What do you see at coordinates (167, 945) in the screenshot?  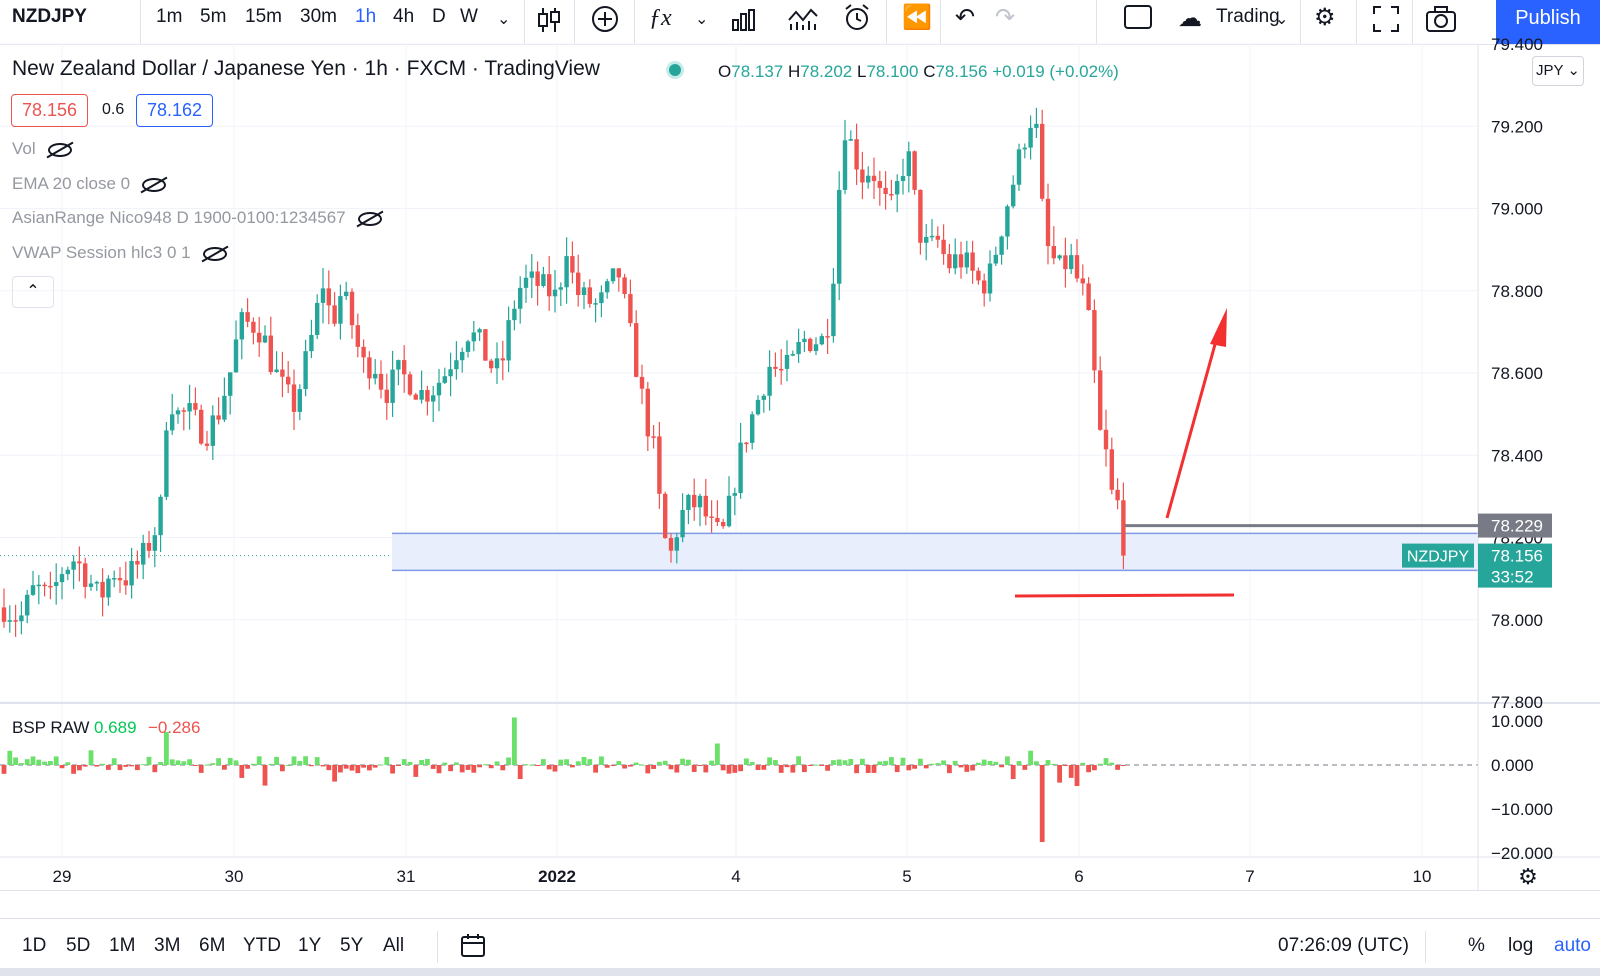 I see `range-3m: 3M` at bounding box center [167, 945].